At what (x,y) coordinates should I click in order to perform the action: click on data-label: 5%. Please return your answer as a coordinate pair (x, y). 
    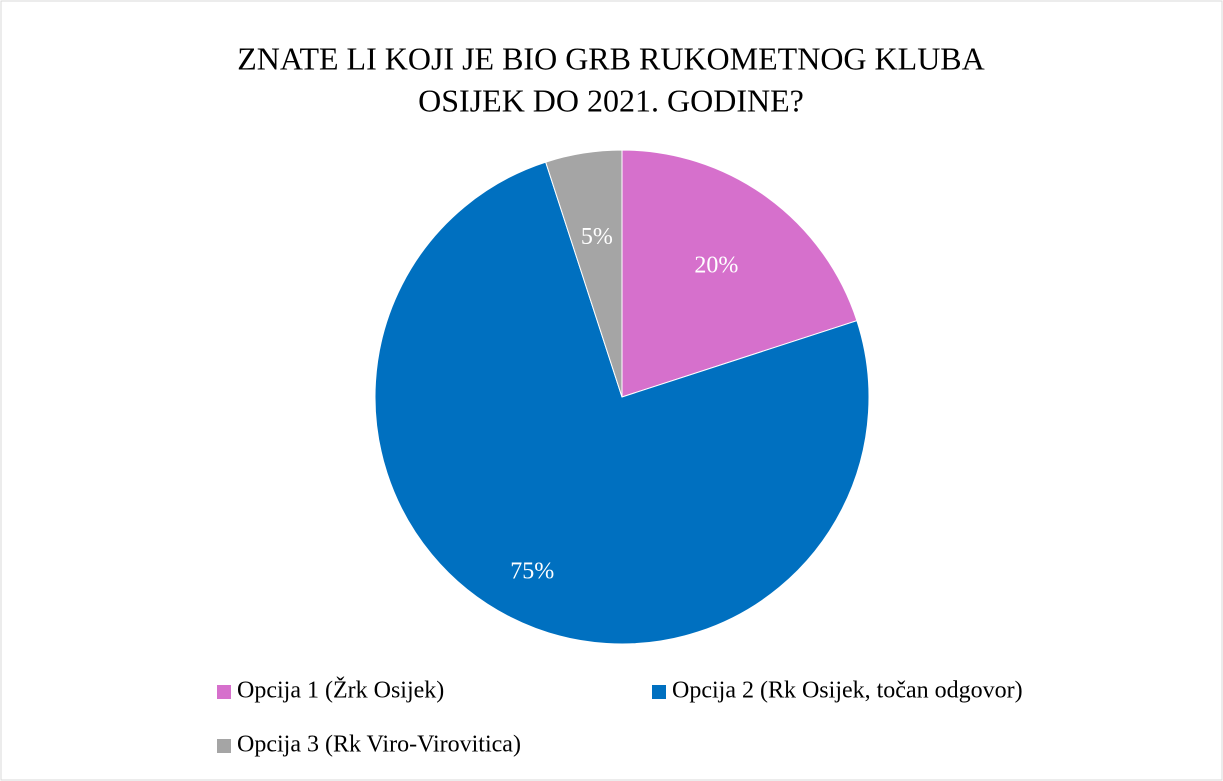
    Looking at the image, I should click on (597, 237).